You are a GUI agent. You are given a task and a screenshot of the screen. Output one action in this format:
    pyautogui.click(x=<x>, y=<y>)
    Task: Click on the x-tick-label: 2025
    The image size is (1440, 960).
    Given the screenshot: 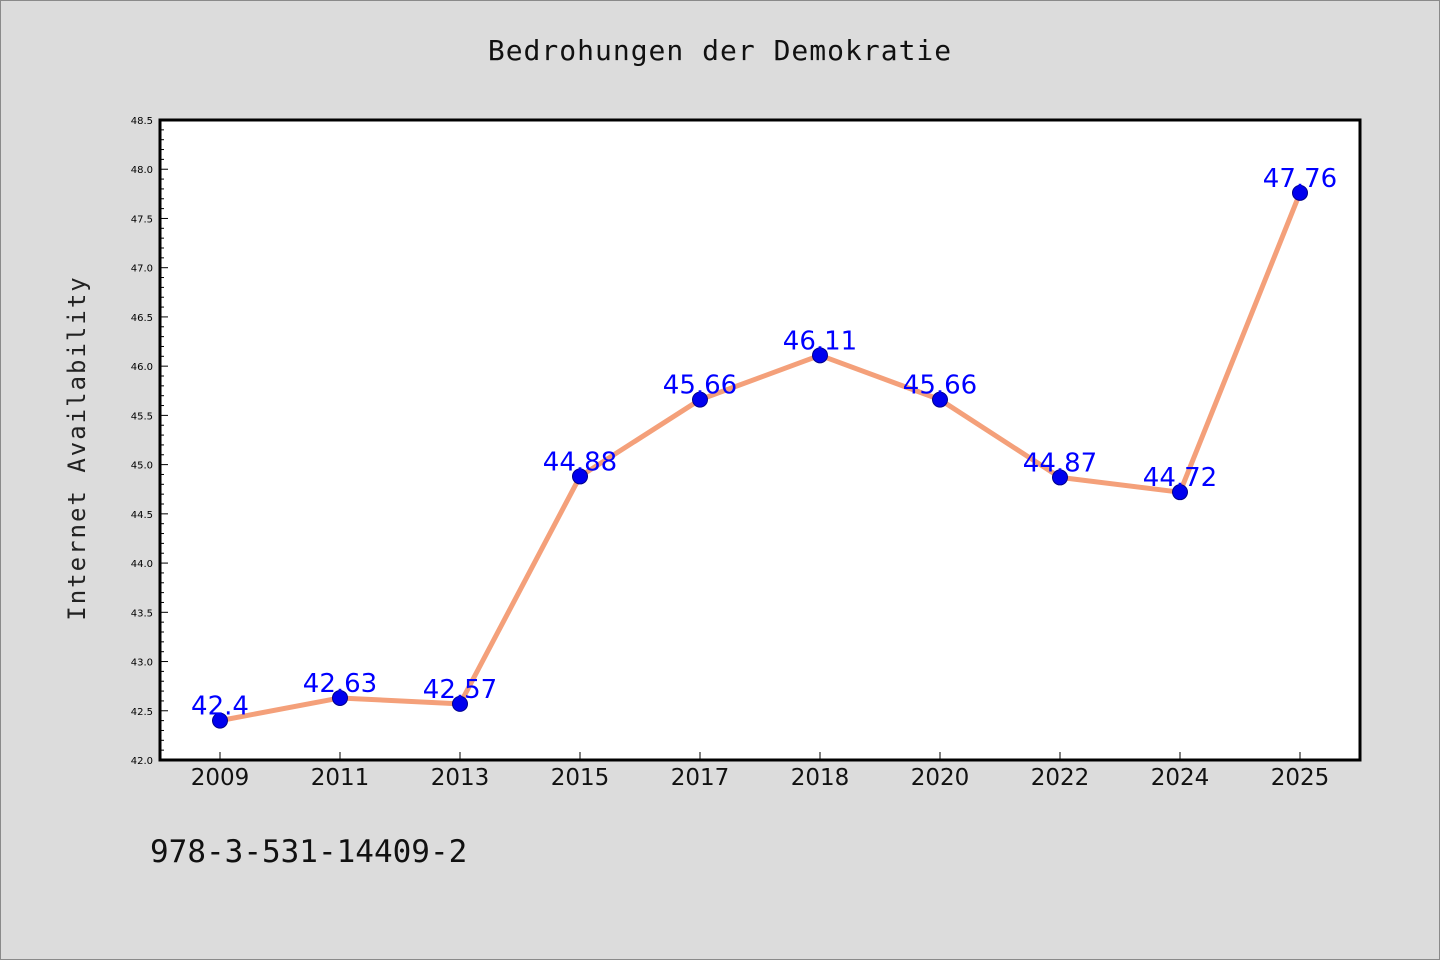 What is the action you would take?
    pyautogui.click(x=1300, y=778)
    